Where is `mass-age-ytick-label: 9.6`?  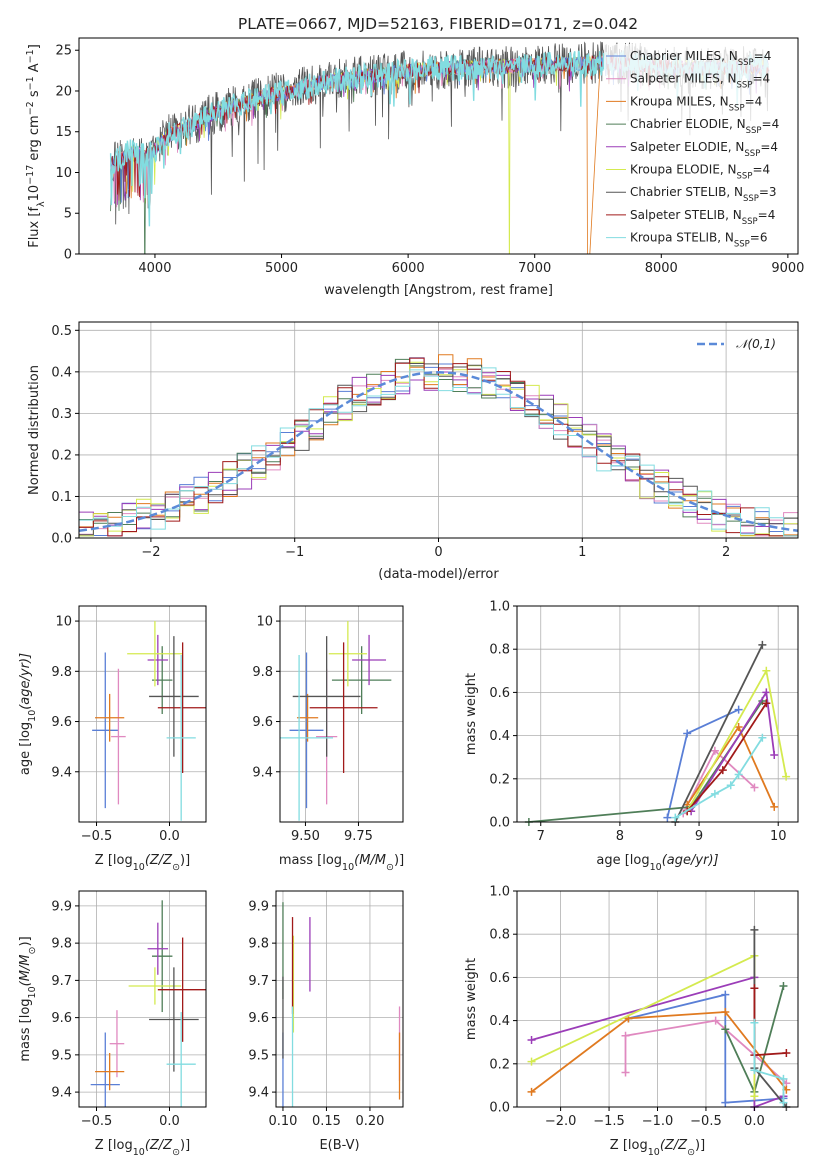
mass-age-ytick-label: 9.6 is located at coordinates (262, 722).